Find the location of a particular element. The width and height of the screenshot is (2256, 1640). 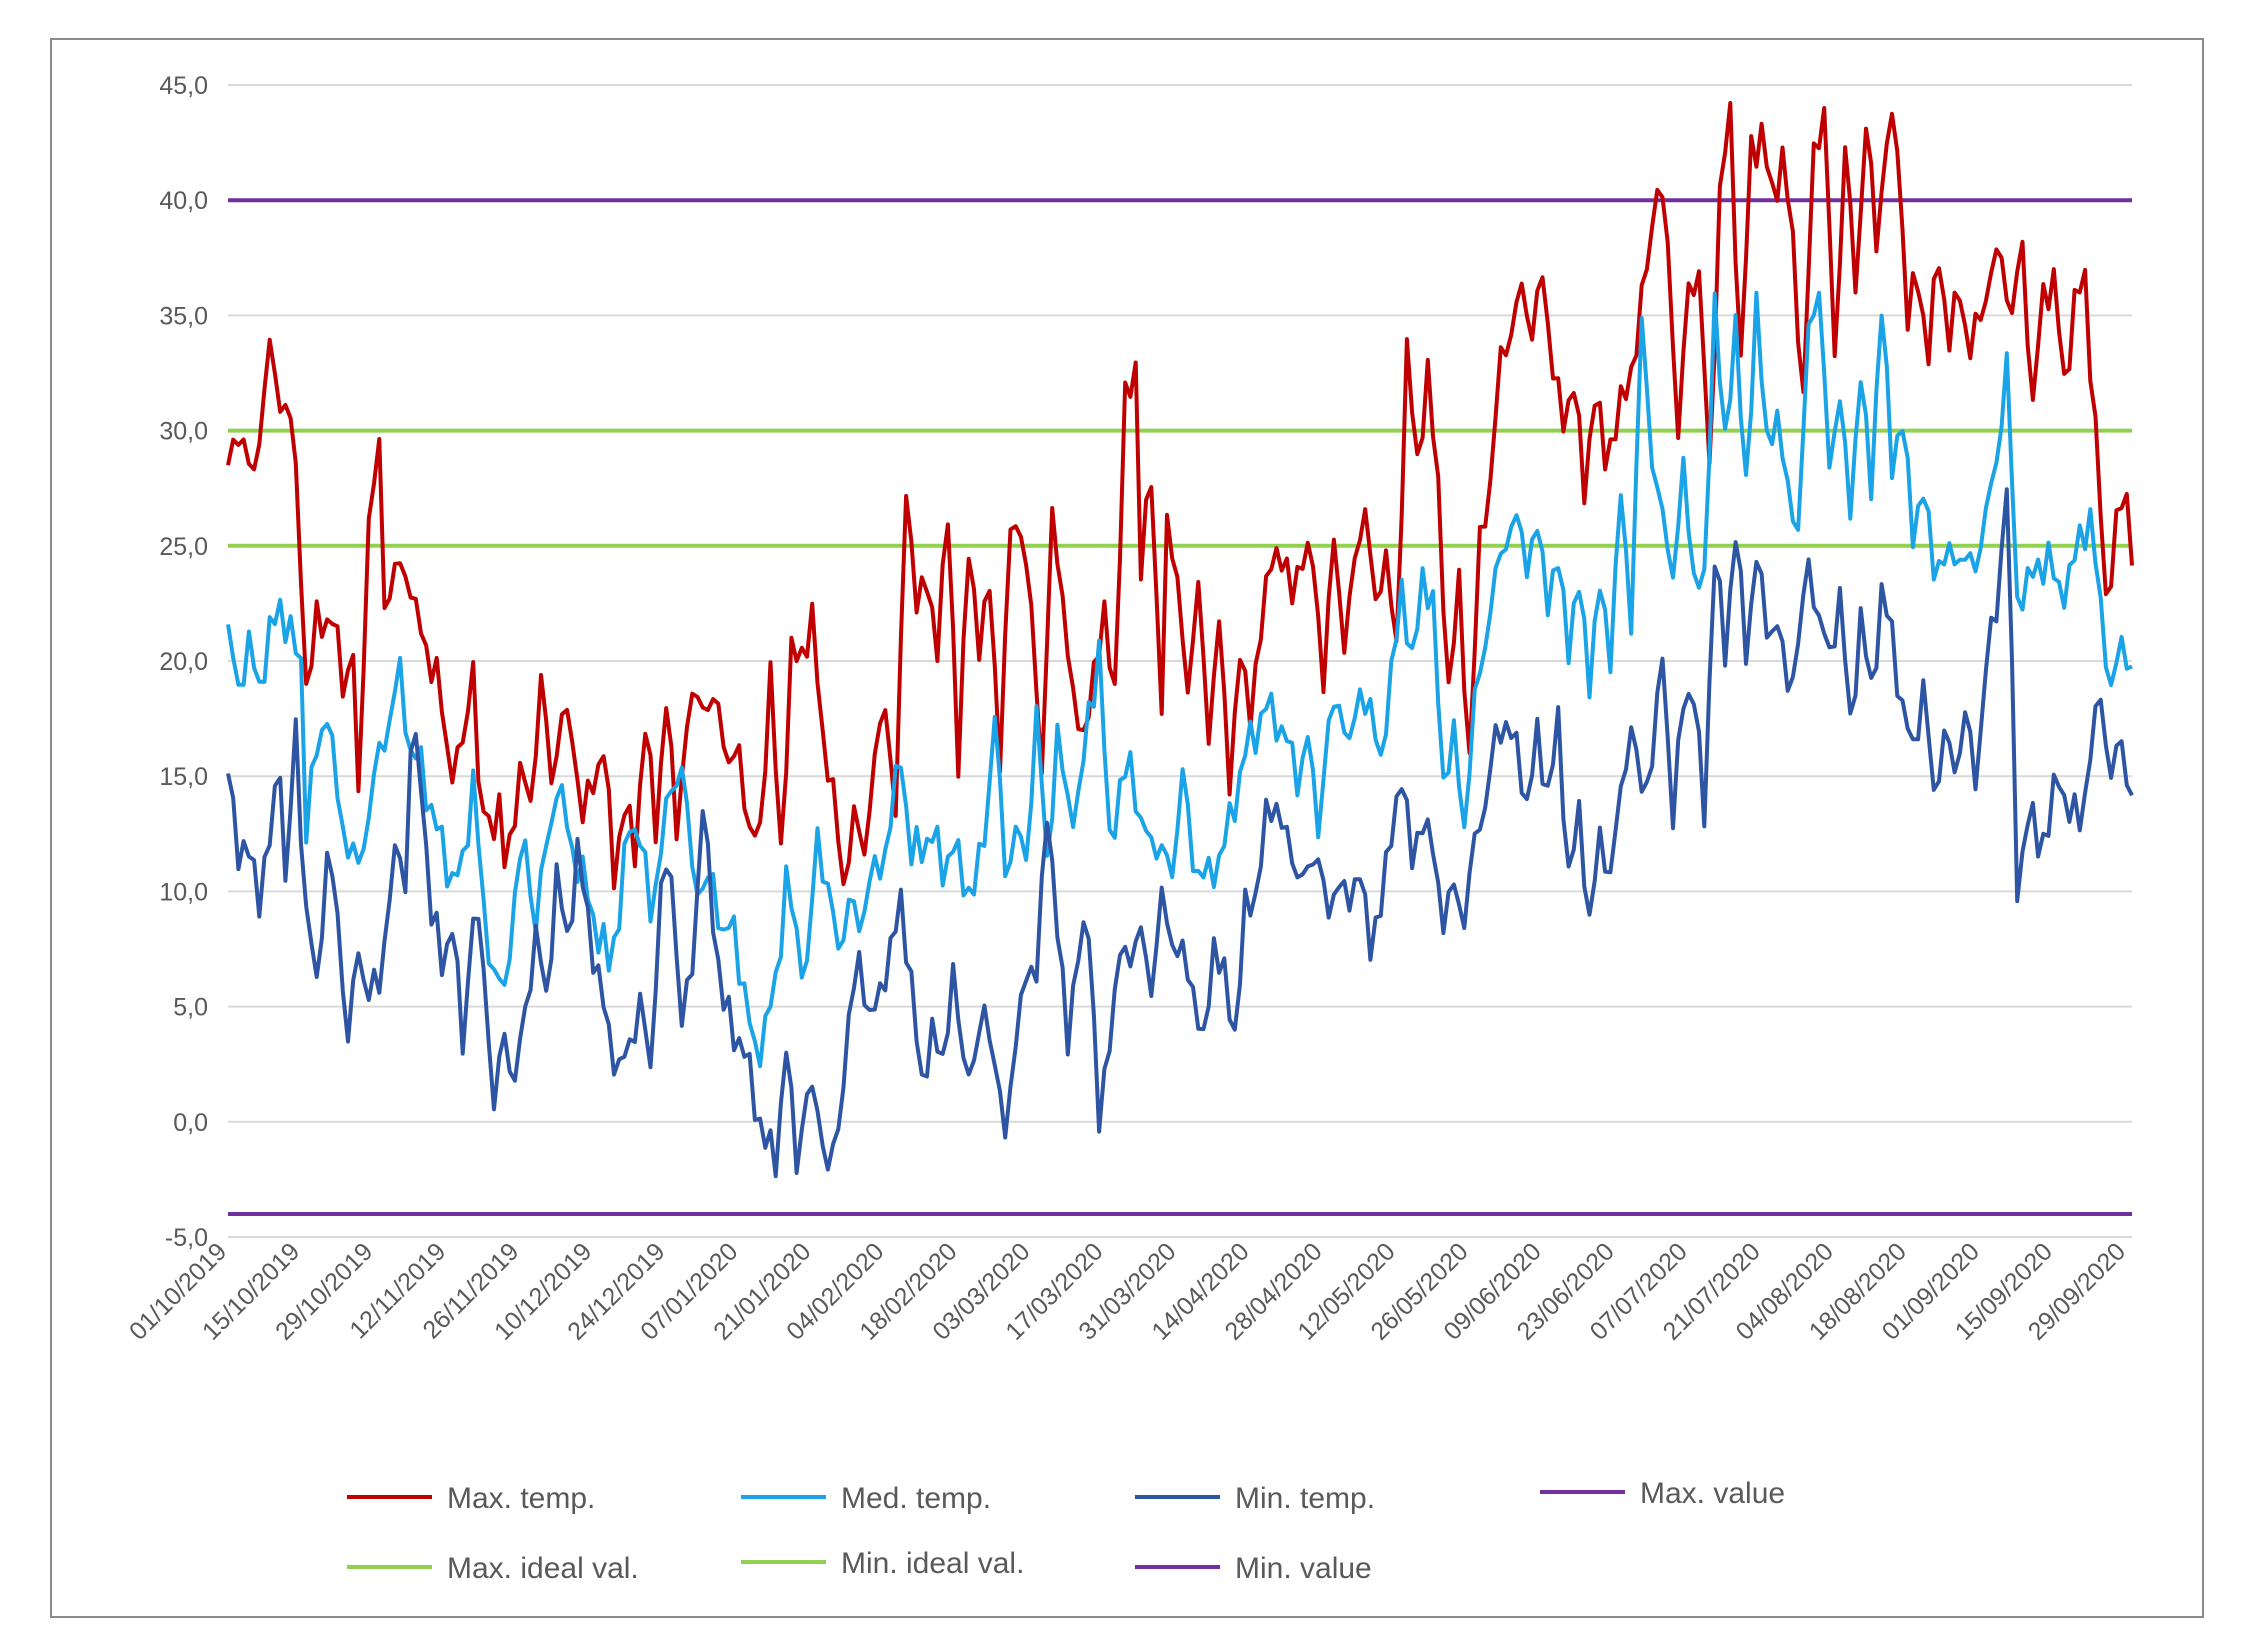

legend-label-max-temp: Max. temp. is located at coordinates (521, 1498).